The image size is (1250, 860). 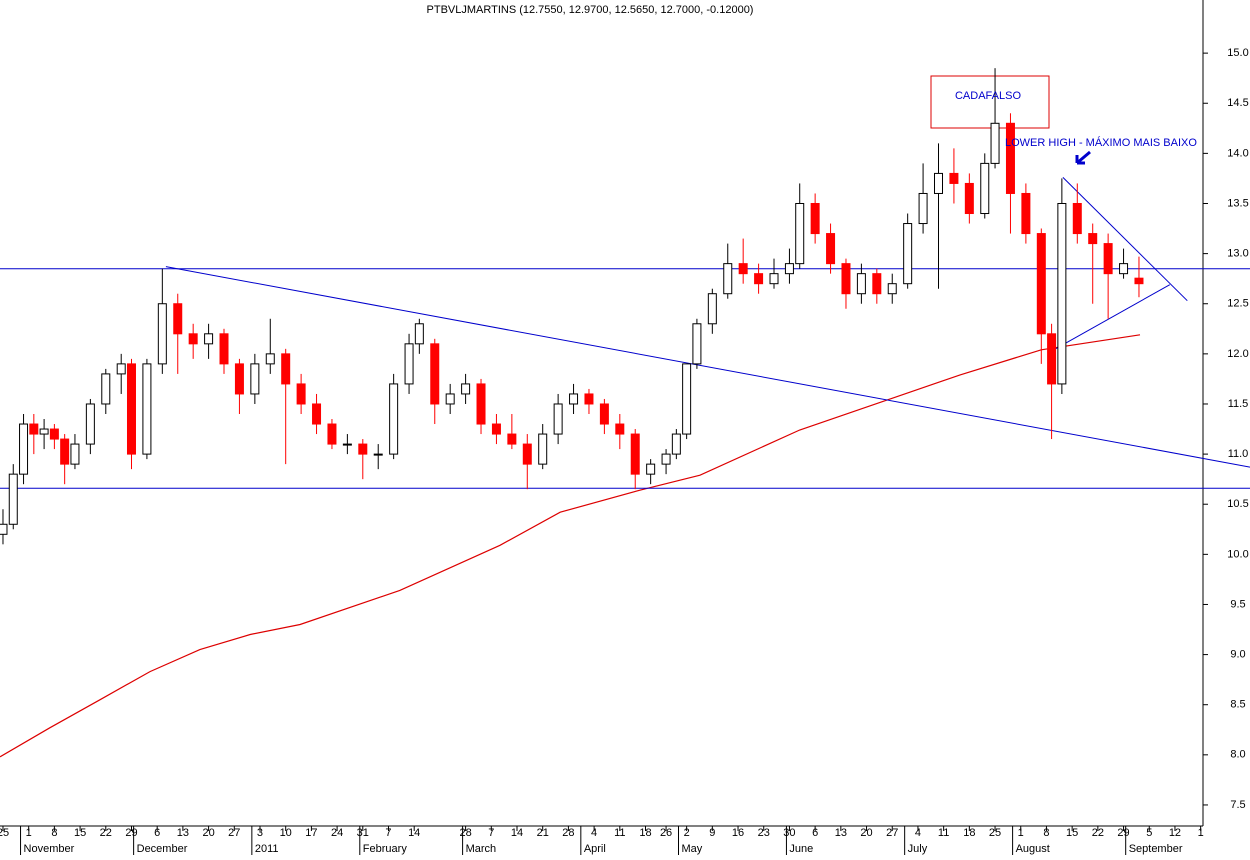 What do you see at coordinates (995, 833) in the screenshot?
I see `x-tick-label: 25` at bounding box center [995, 833].